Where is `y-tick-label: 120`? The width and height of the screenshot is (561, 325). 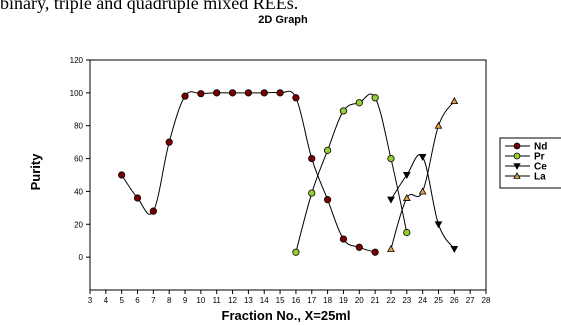
y-tick-label: 120 is located at coordinates (77, 60).